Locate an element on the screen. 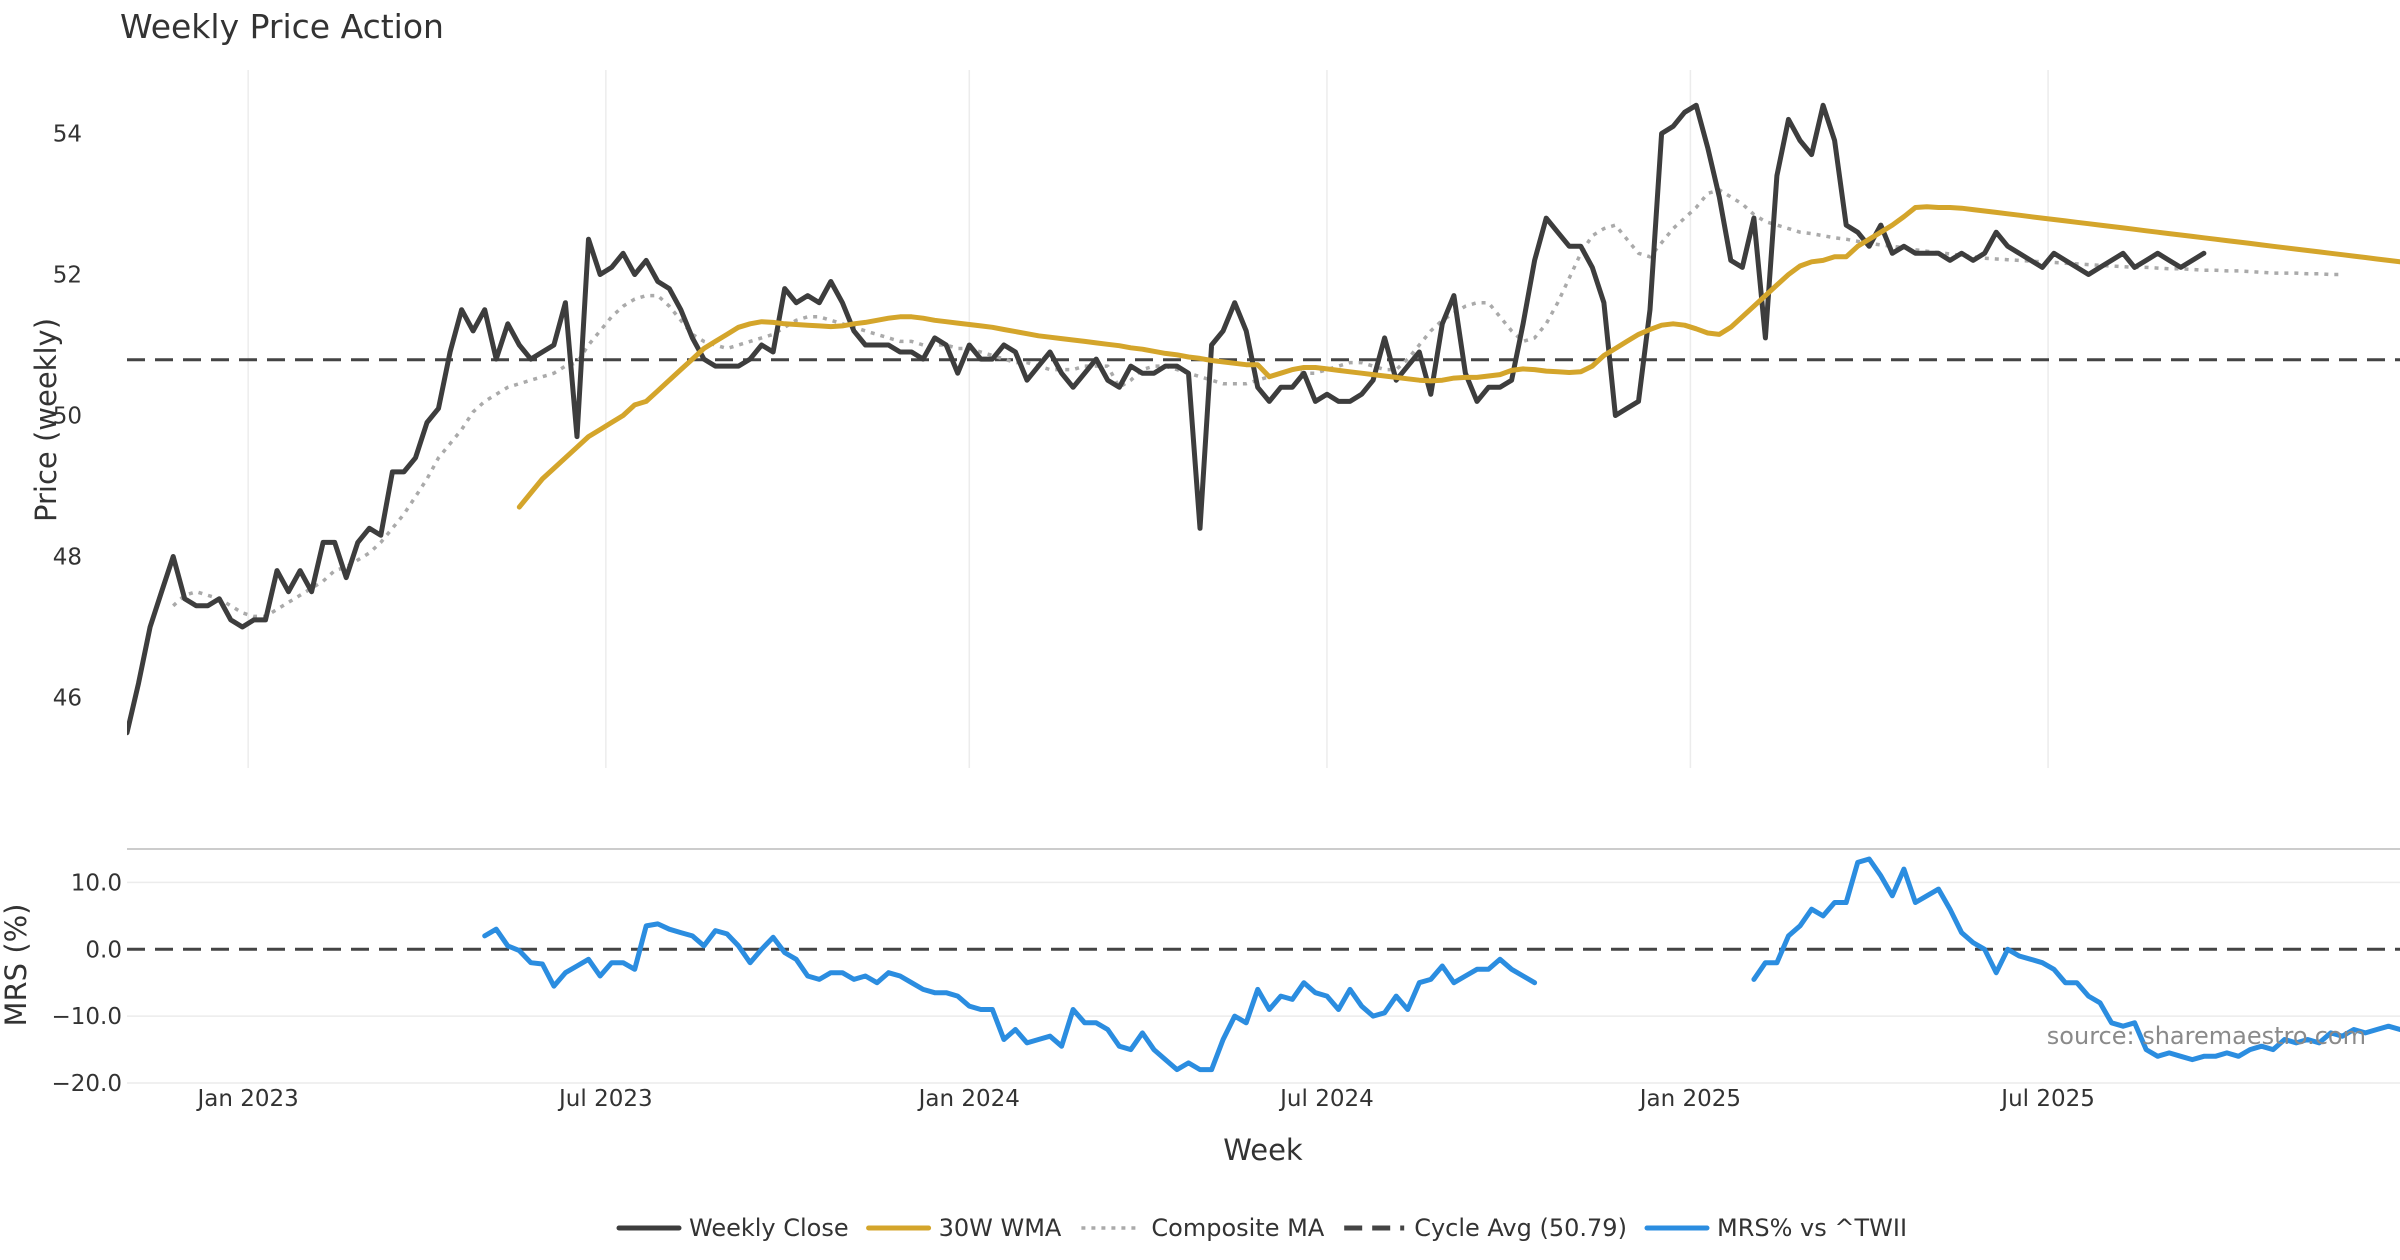 This screenshot has width=2400, height=1260. x-tick-label: Jul 2023 is located at coordinates (605, 1099).